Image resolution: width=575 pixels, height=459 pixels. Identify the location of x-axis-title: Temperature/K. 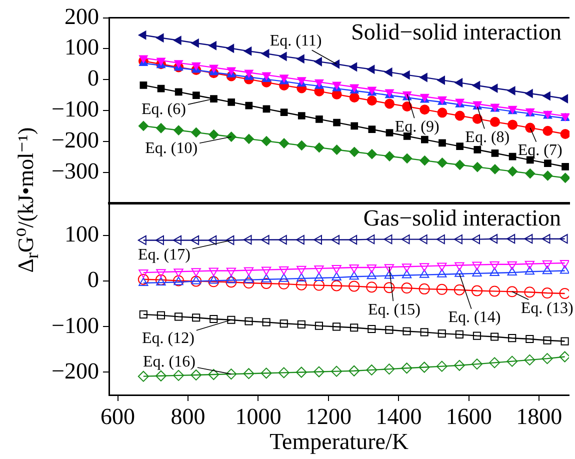
(339, 441).